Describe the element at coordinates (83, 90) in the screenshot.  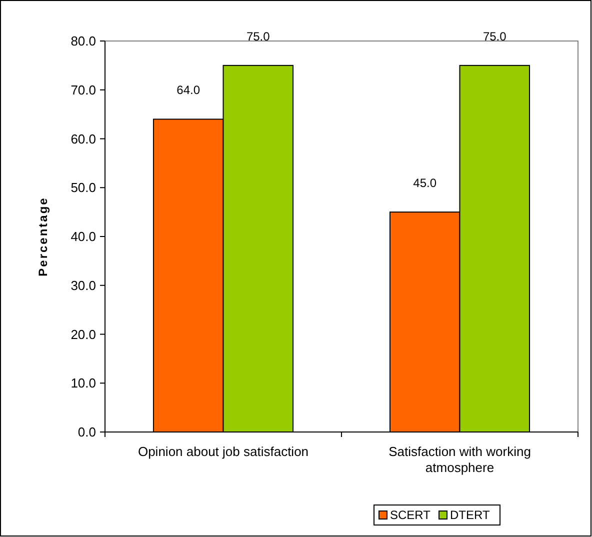
I see `y-tick-label: 70.0` at that location.